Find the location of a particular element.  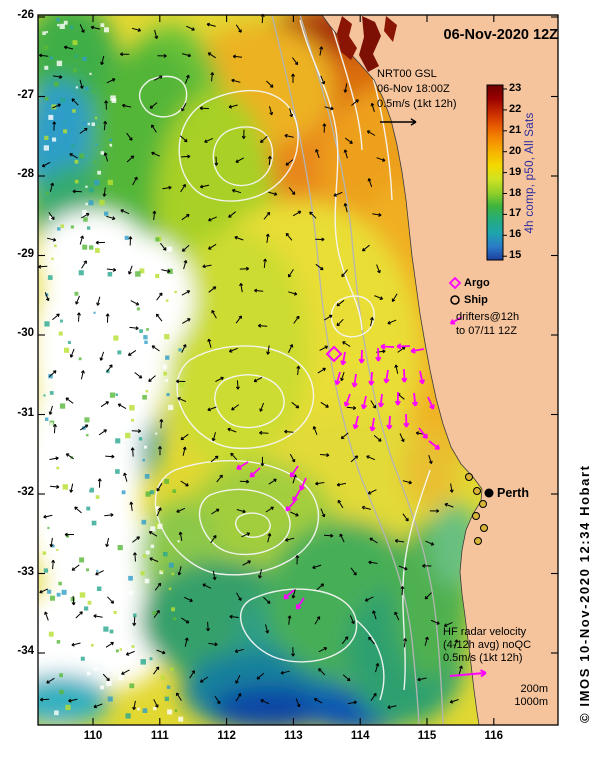

perth-city-dot is located at coordinates (489, 493).